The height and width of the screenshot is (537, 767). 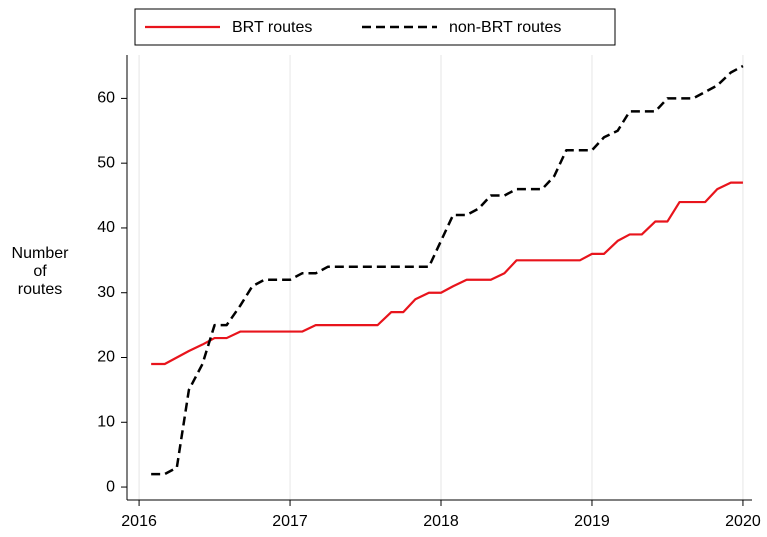 I want to click on x-tick-label: 2018, so click(x=441, y=521).